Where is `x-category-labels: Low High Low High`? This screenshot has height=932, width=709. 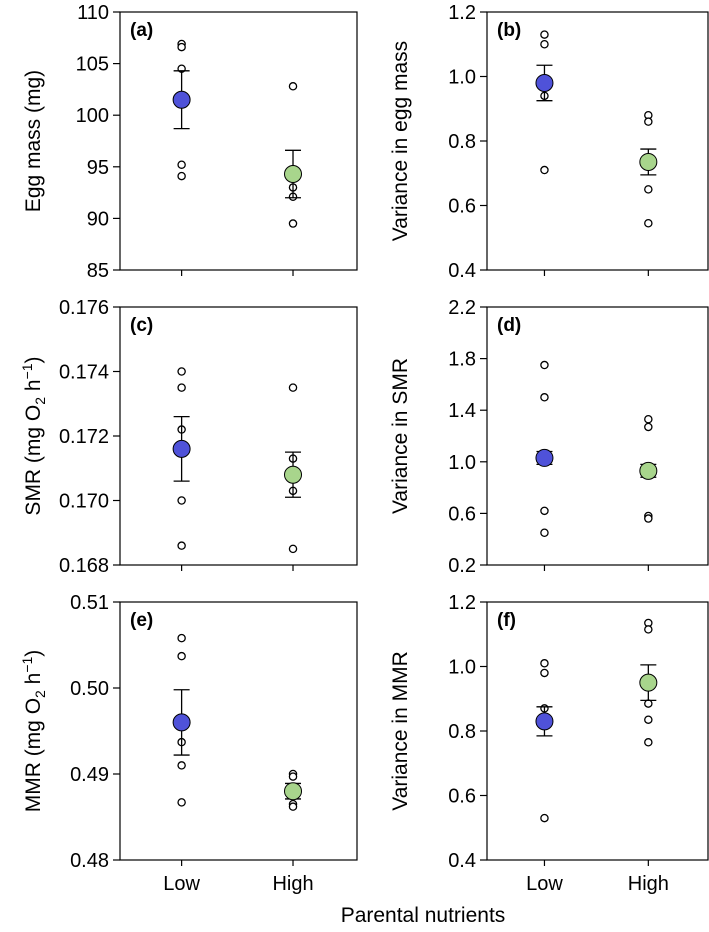 x-category-labels: Low High Low High is located at coordinates (416, 884).